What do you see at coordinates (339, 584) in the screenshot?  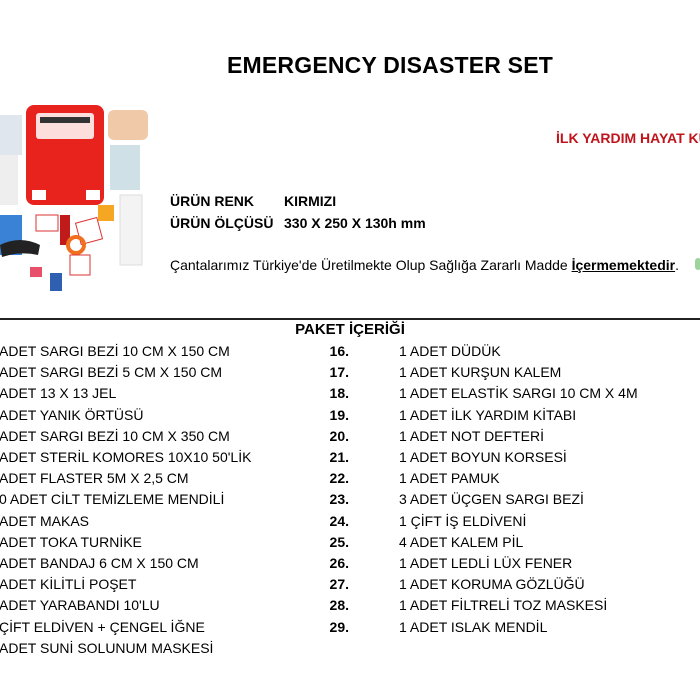 I see `list-item-number: 27.` at bounding box center [339, 584].